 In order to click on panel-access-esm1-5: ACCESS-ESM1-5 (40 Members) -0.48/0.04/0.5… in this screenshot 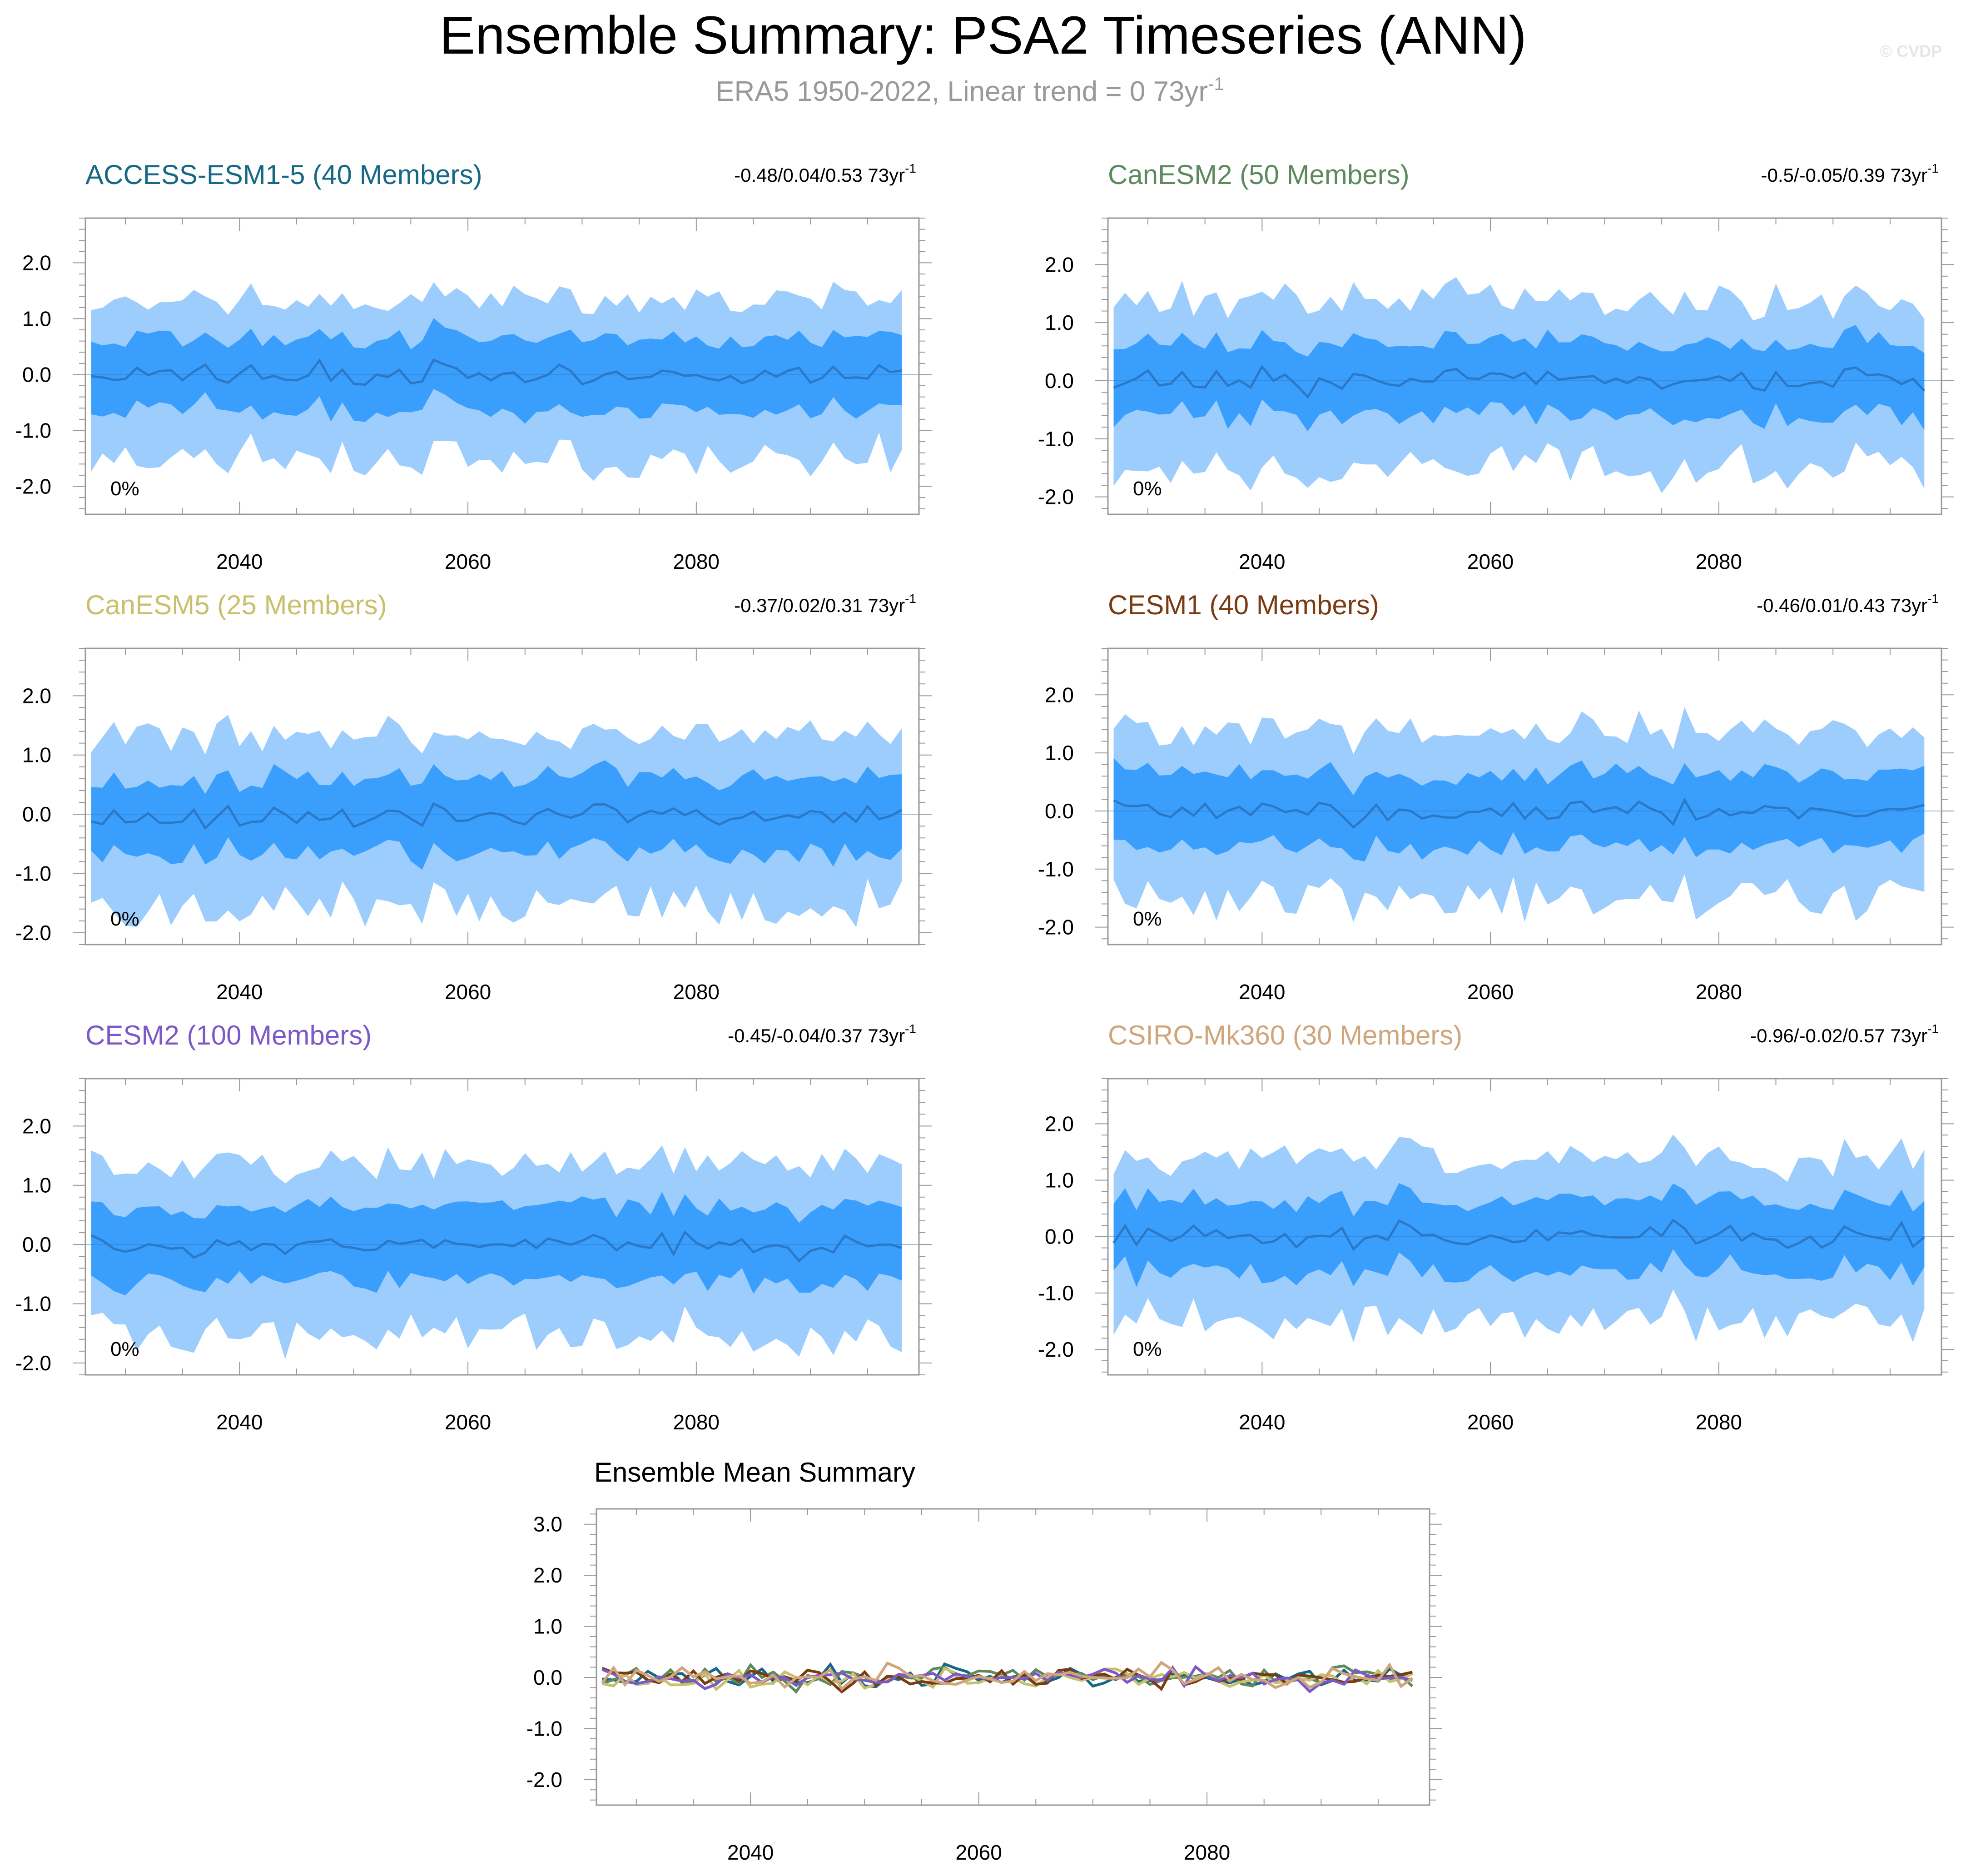, I will do `click(473, 366)`.